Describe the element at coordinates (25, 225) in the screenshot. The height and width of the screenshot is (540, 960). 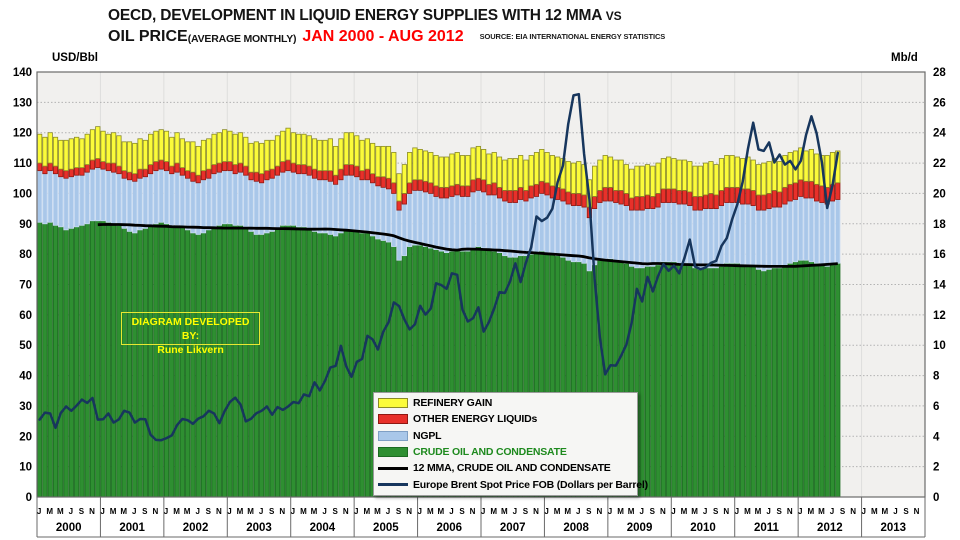
I see `left-axis-tick-label: 90` at that location.